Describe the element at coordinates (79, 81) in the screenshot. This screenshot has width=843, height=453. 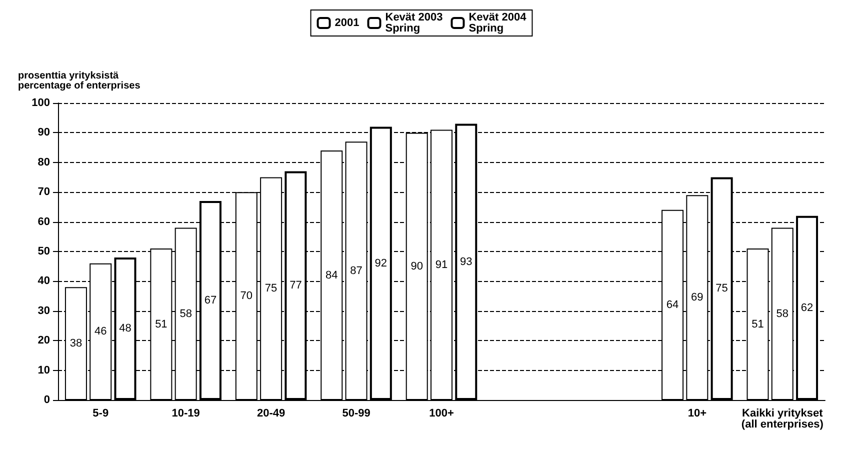
I see `y-axis-title: prosenttia yrityksistä percentage of enterprises` at that location.